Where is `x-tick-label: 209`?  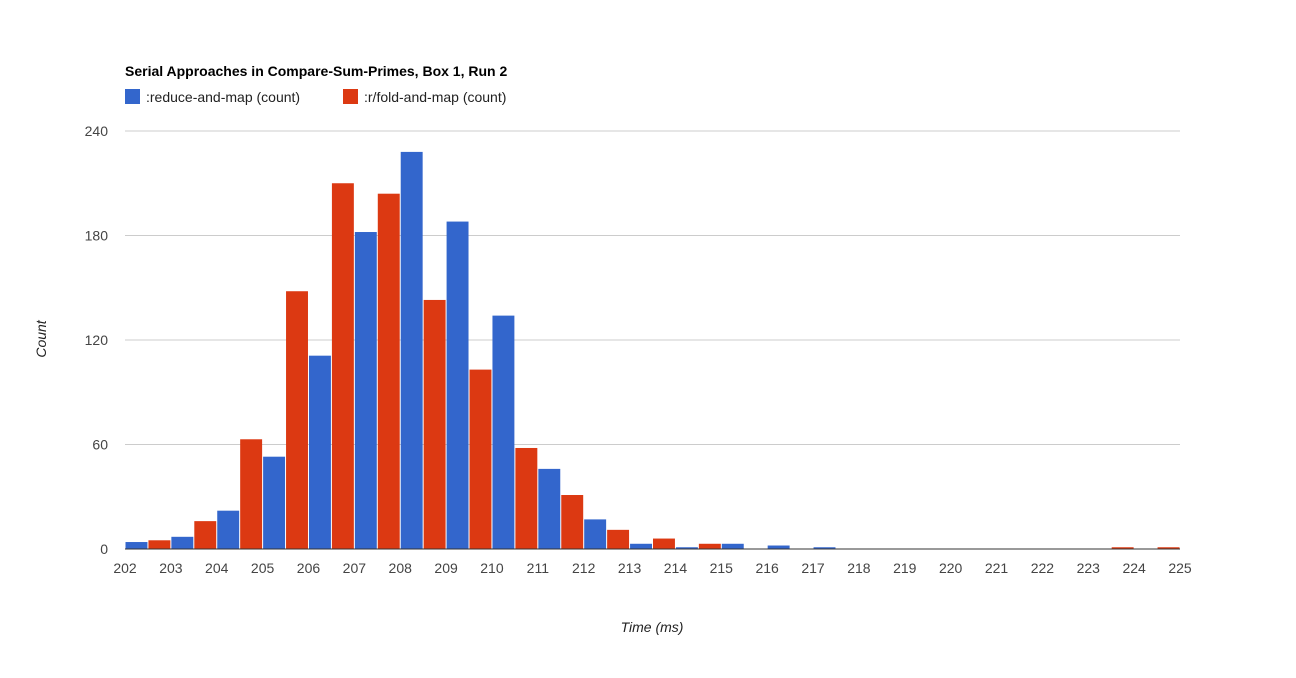 x-tick-label: 209 is located at coordinates (446, 568).